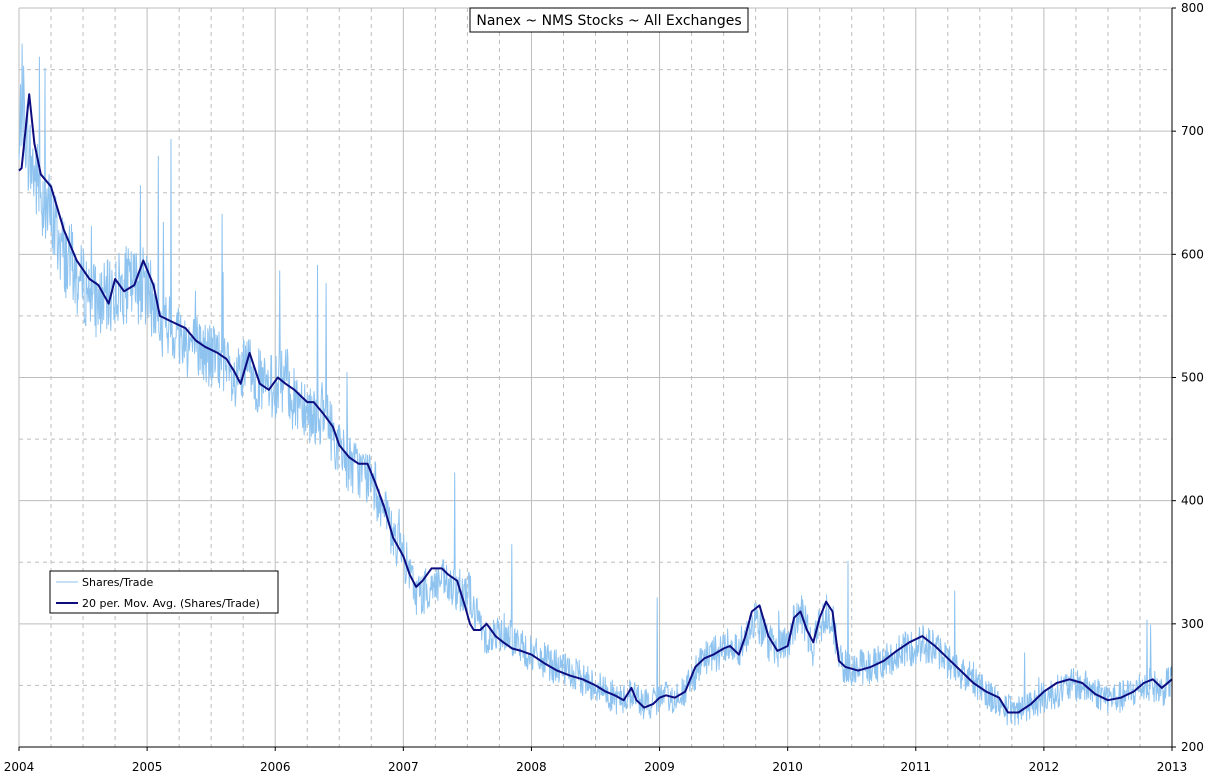 The width and height of the screenshot is (1210, 779). What do you see at coordinates (19, 767) in the screenshot?
I see `x-tick-label: 2004` at bounding box center [19, 767].